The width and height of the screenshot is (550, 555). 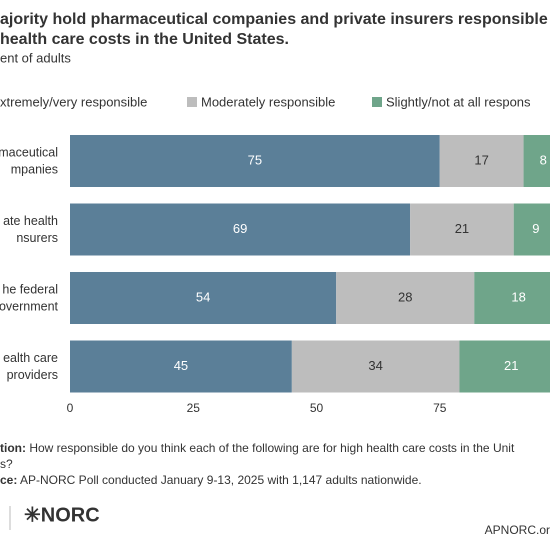 I want to click on data-label: 8, so click(x=543, y=159).